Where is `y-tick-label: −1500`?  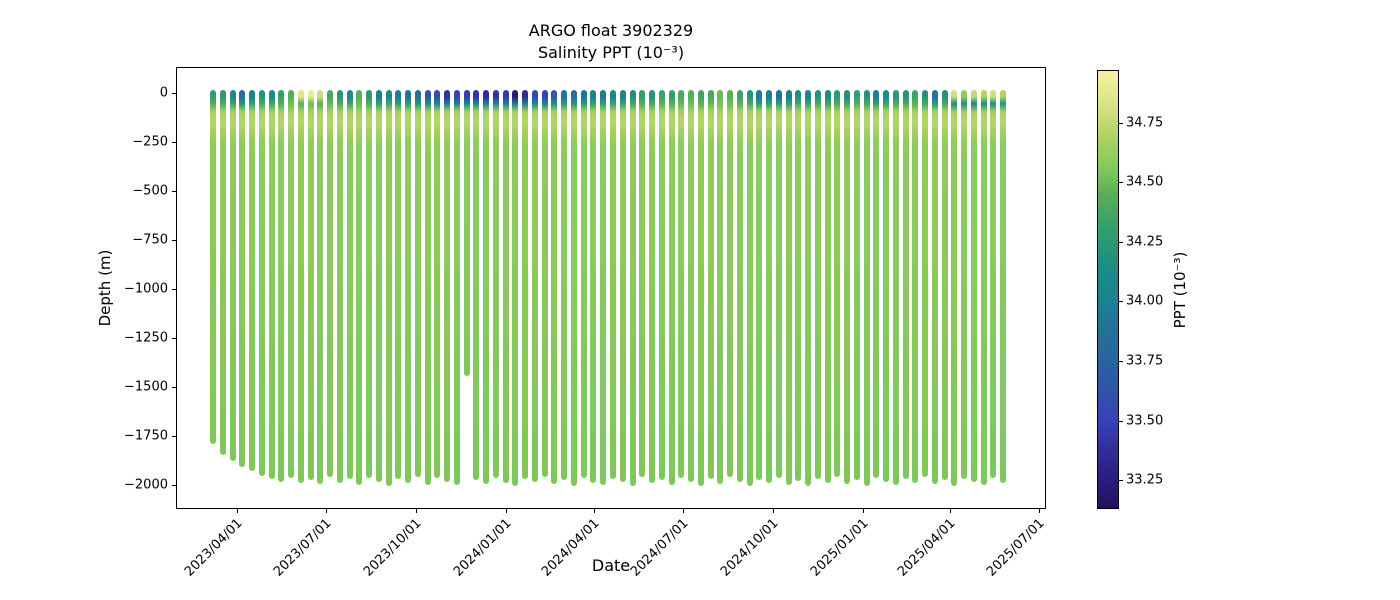
y-tick-label: −1500 is located at coordinates (146, 387).